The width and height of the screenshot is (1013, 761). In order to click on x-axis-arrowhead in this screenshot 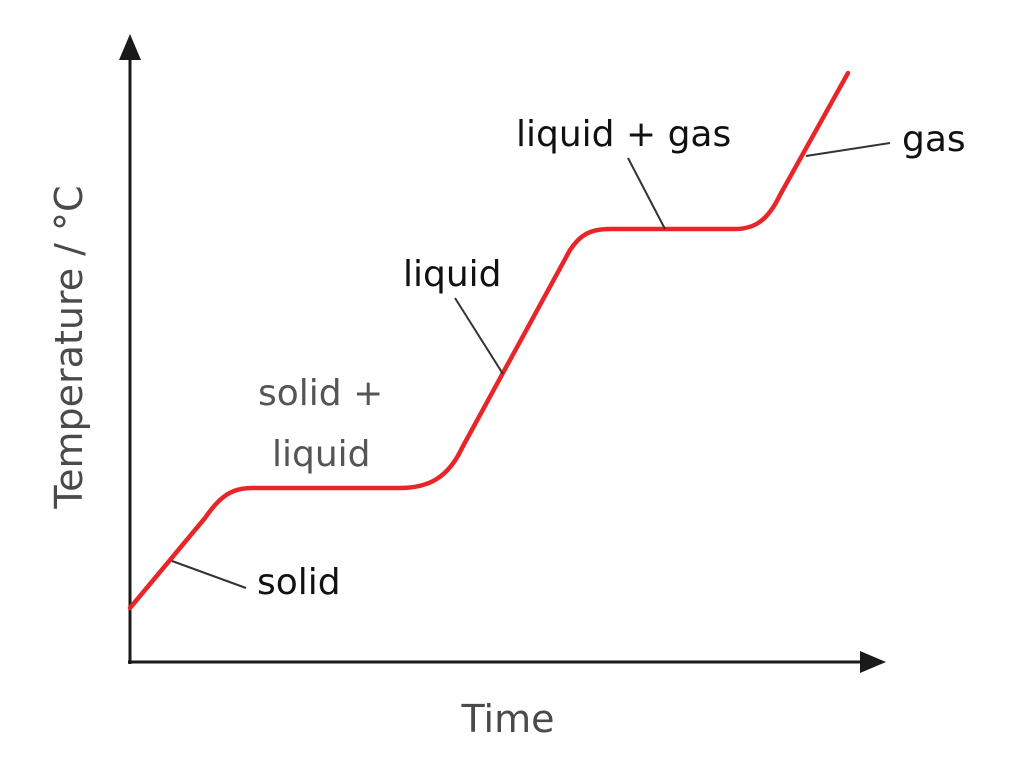, I will do `click(873, 662)`.